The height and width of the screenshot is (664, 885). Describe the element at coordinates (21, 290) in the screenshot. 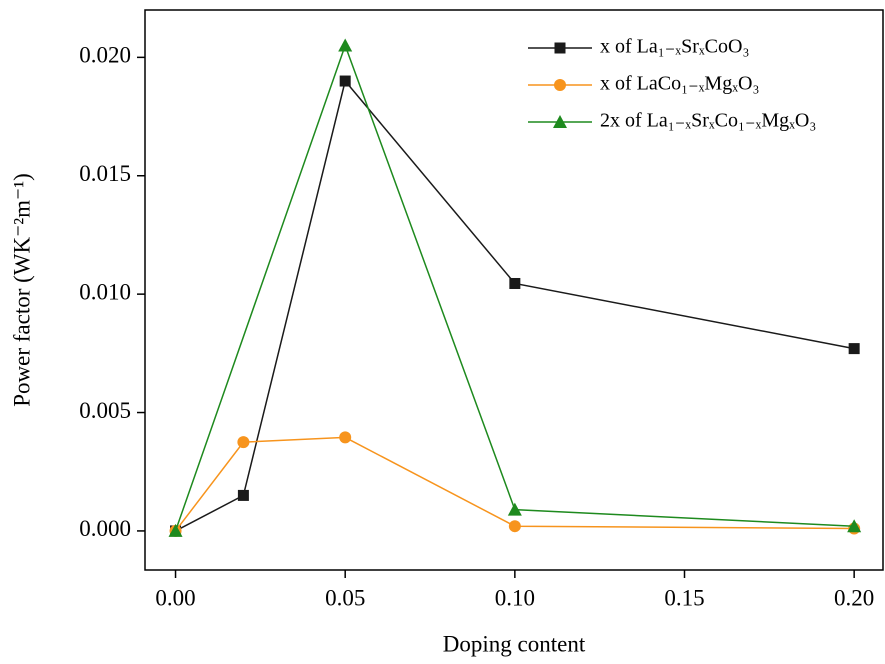

I see `y-axis-label: Power factor (WK⁻²m⁻¹)` at that location.